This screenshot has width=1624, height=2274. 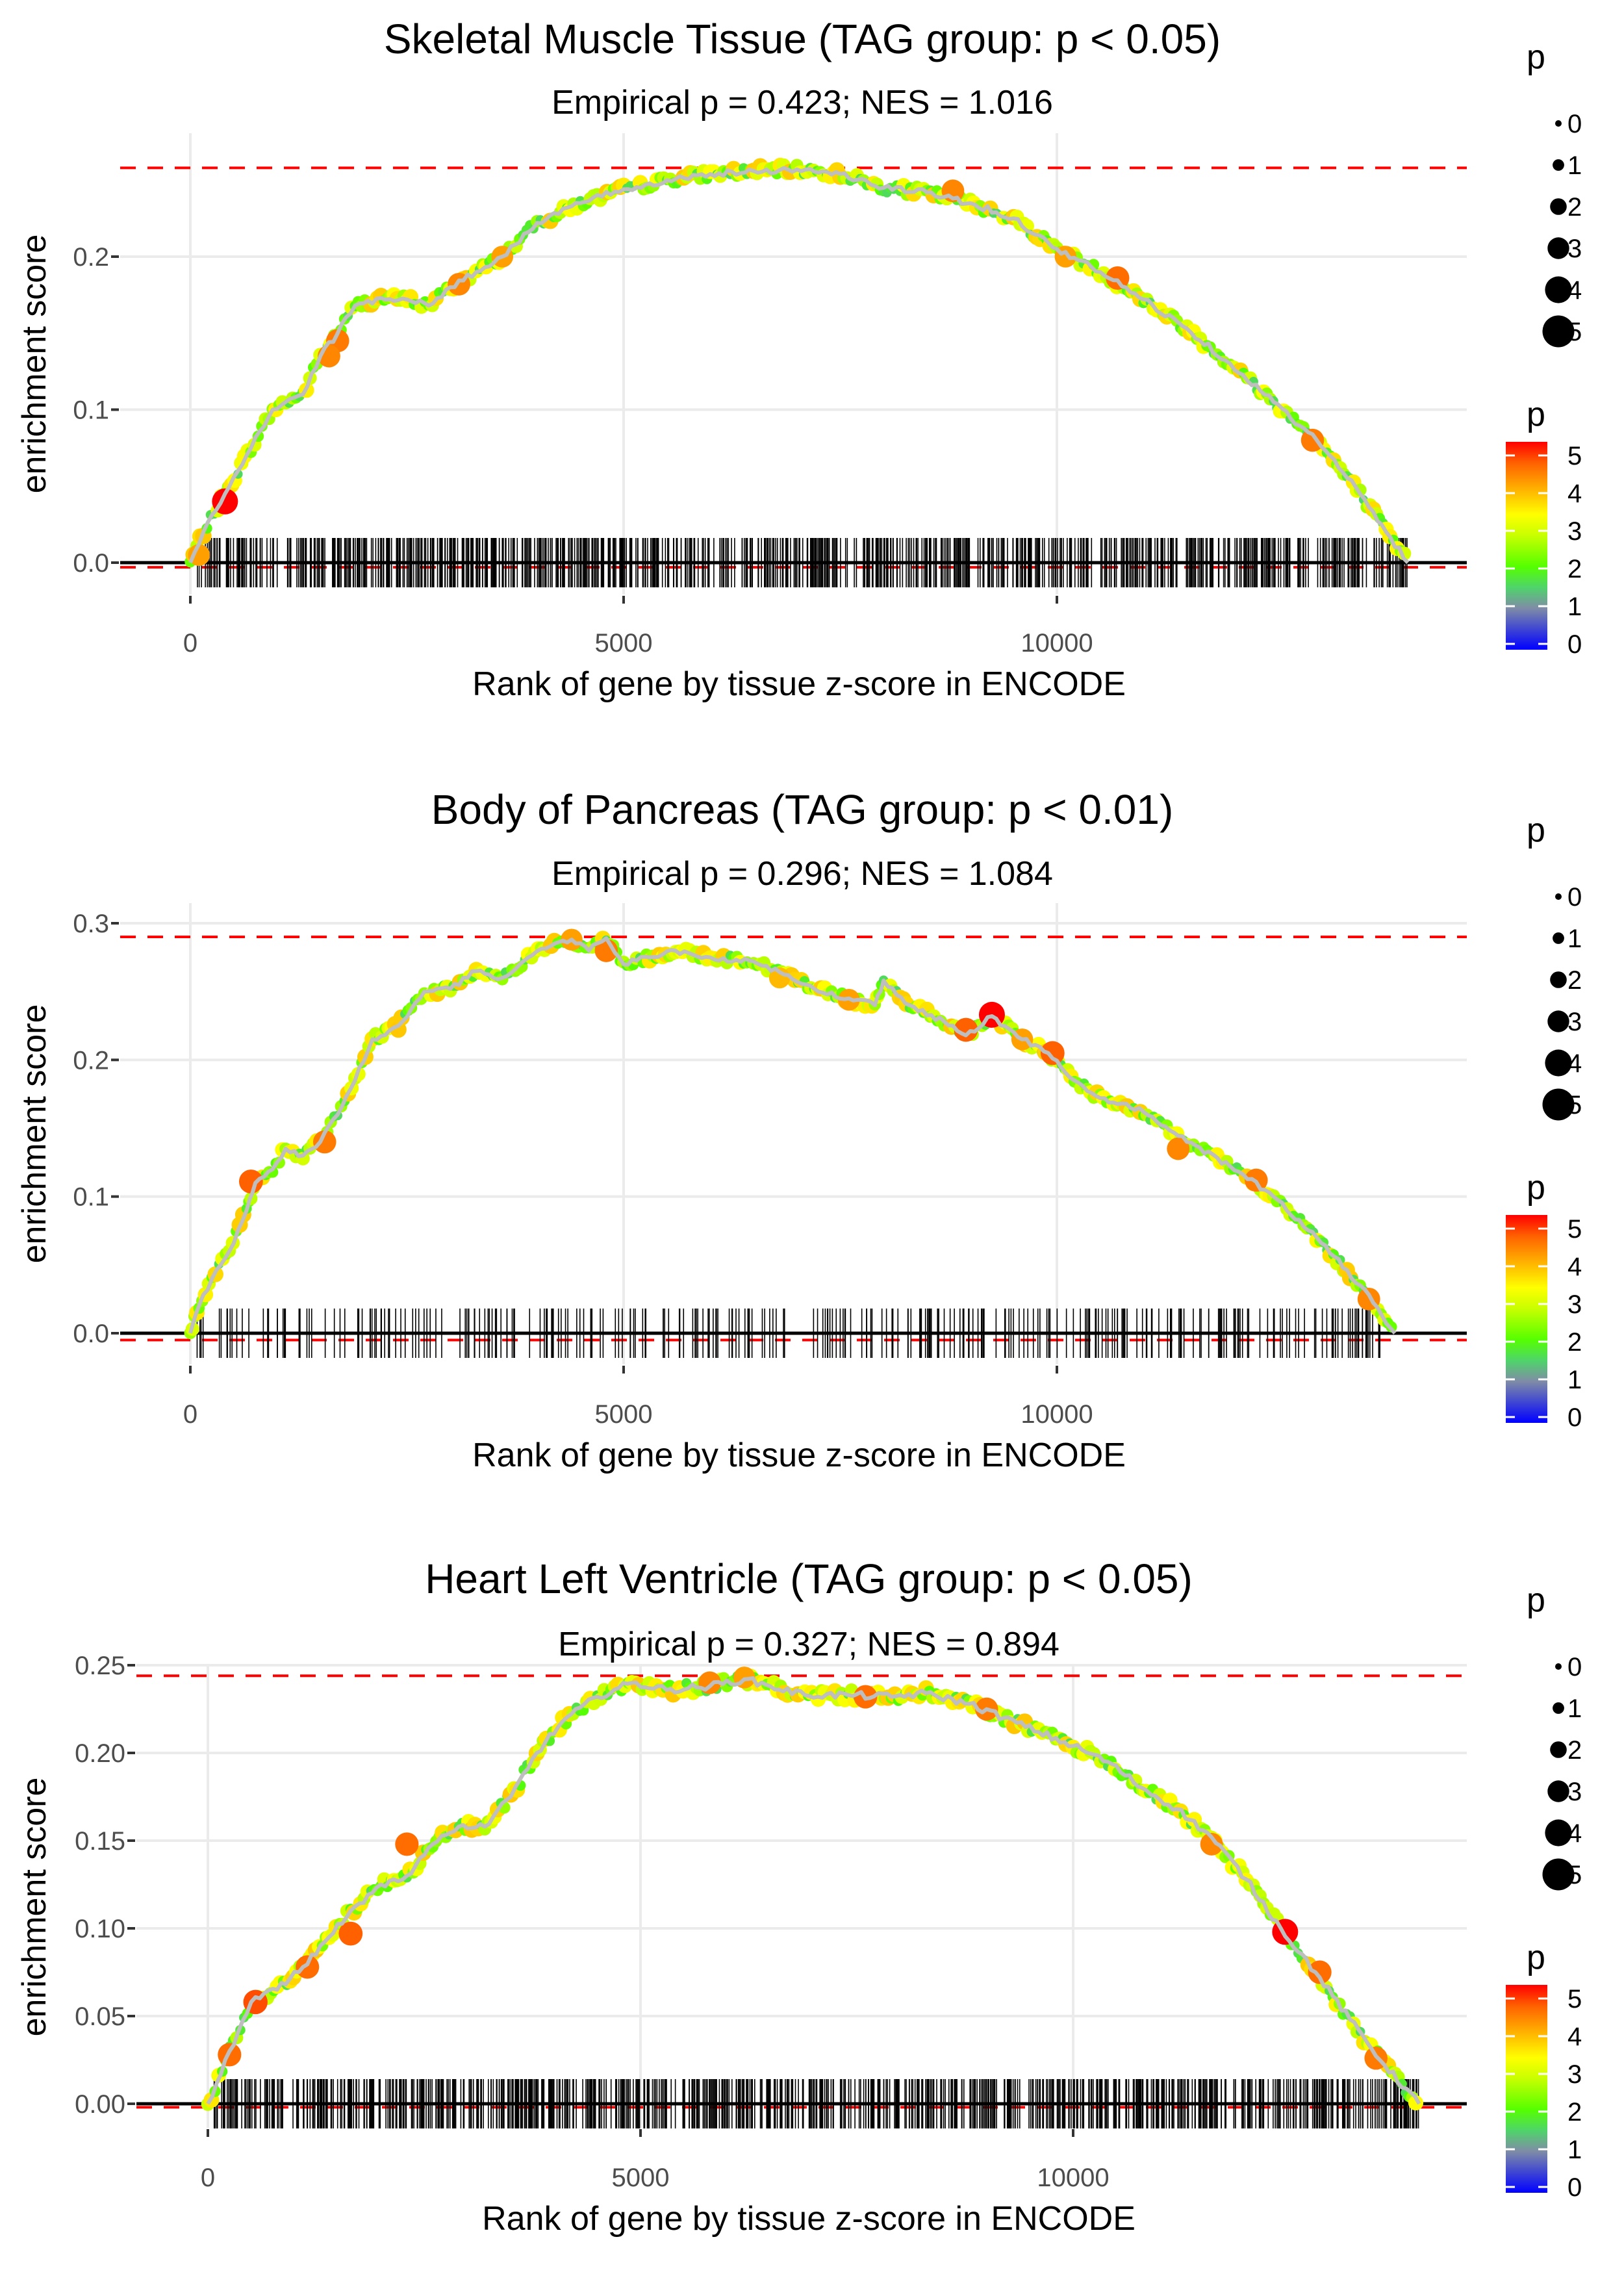 I want to click on y-tick-label: 0.05, so click(x=100, y=2016).